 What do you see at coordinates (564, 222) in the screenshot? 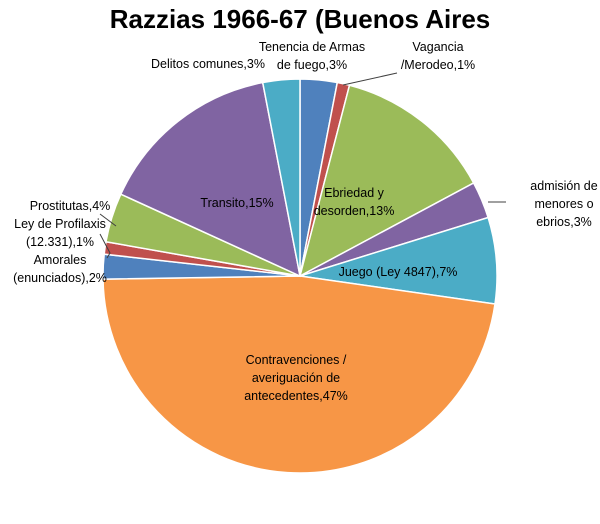
I see `slice-label-line: ebrios,3%` at bounding box center [564, 222].